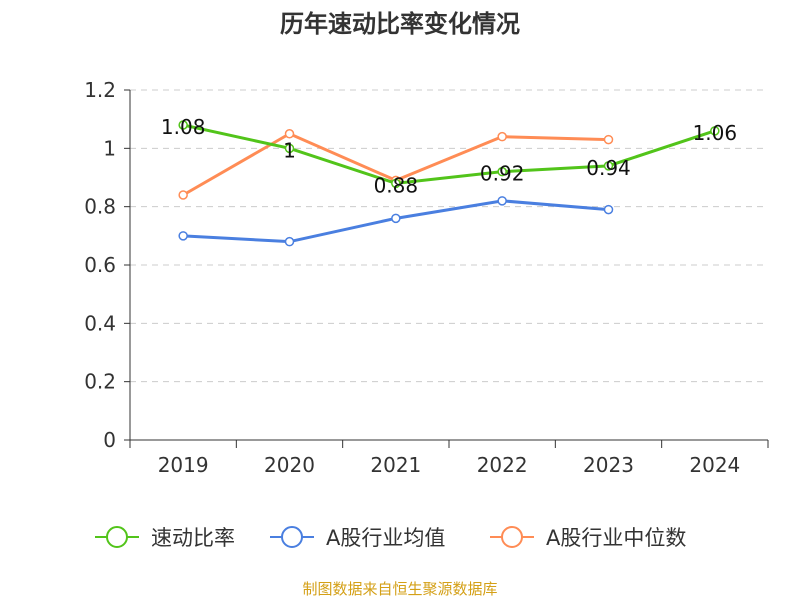  Describe the element at coordinates (399, 589) in the screenshot. I see `source-note: 制图数据来自恒生聚源数据库` at that location.